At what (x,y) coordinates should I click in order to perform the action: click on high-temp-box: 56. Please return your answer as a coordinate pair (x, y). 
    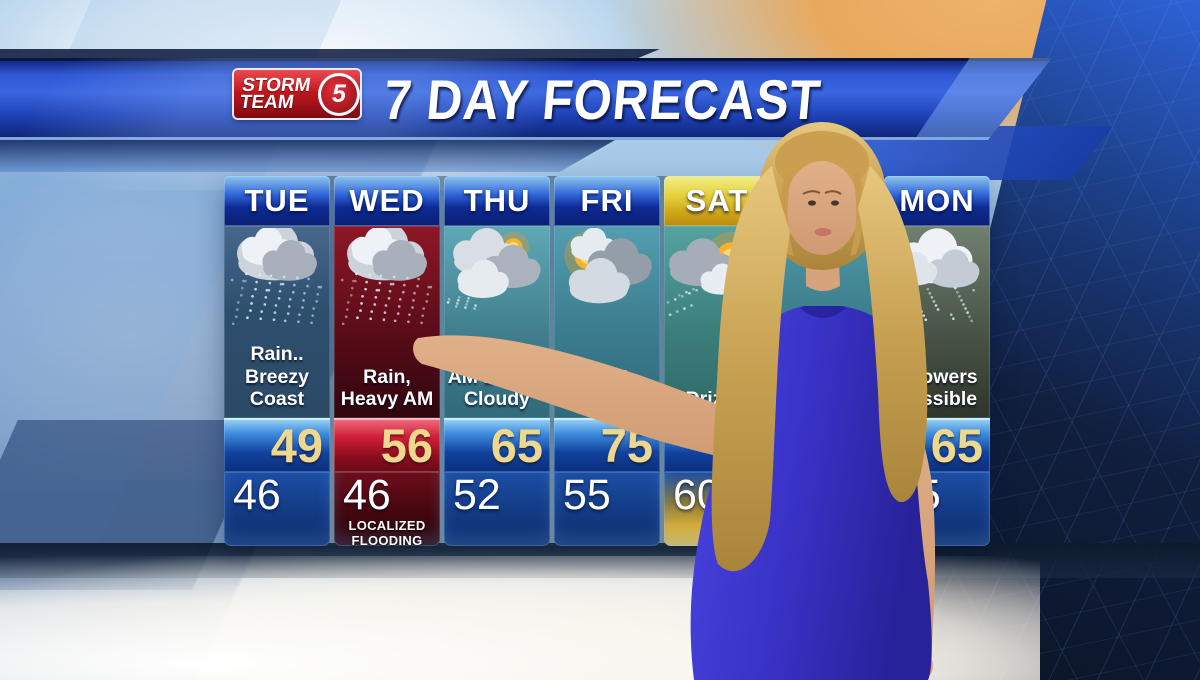
    Looking at the image, I should click on (387, 445).